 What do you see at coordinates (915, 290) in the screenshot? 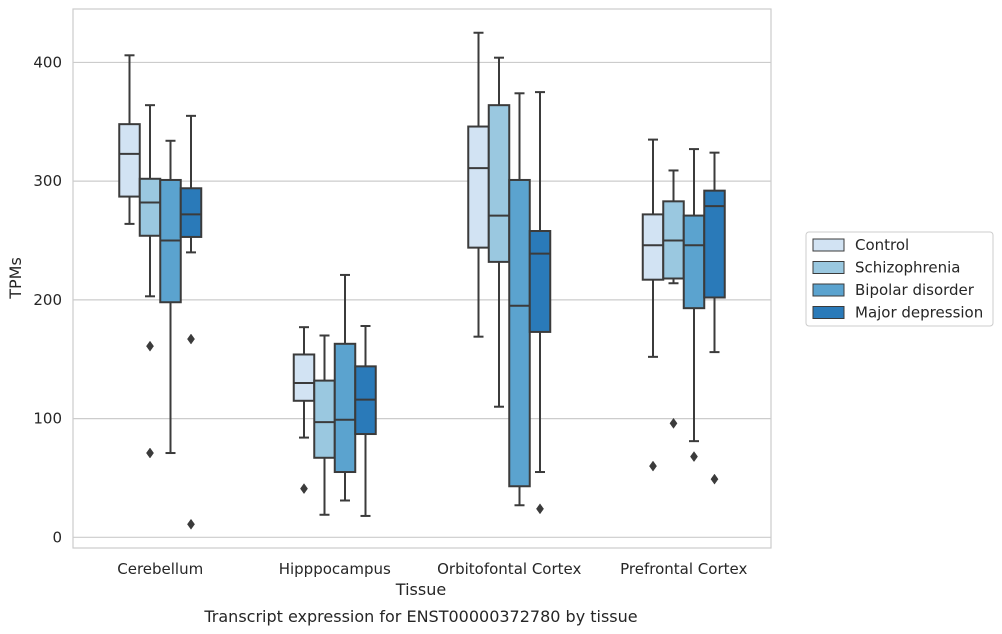
I see `legend-label: Bipolar disorder` at bounding box center [915, 290].